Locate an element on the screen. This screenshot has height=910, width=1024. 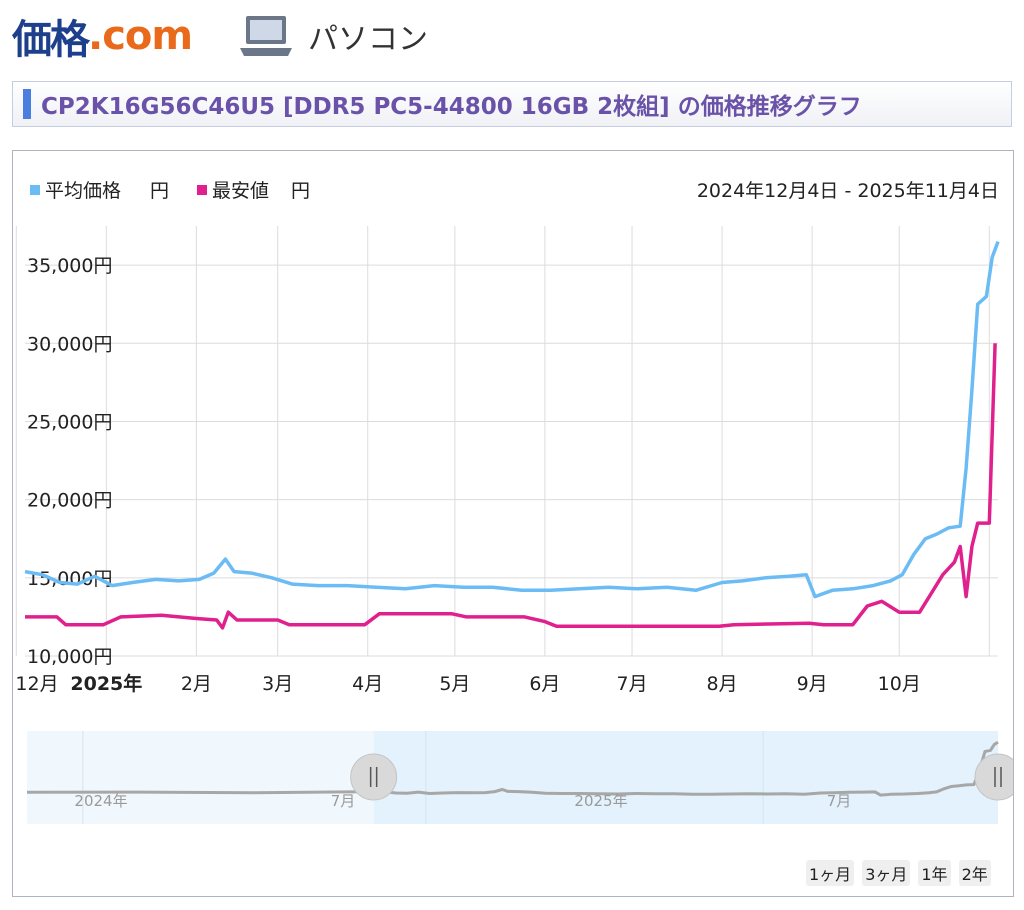
x-tick-label: 4月 is located at coordinates (367, 684).